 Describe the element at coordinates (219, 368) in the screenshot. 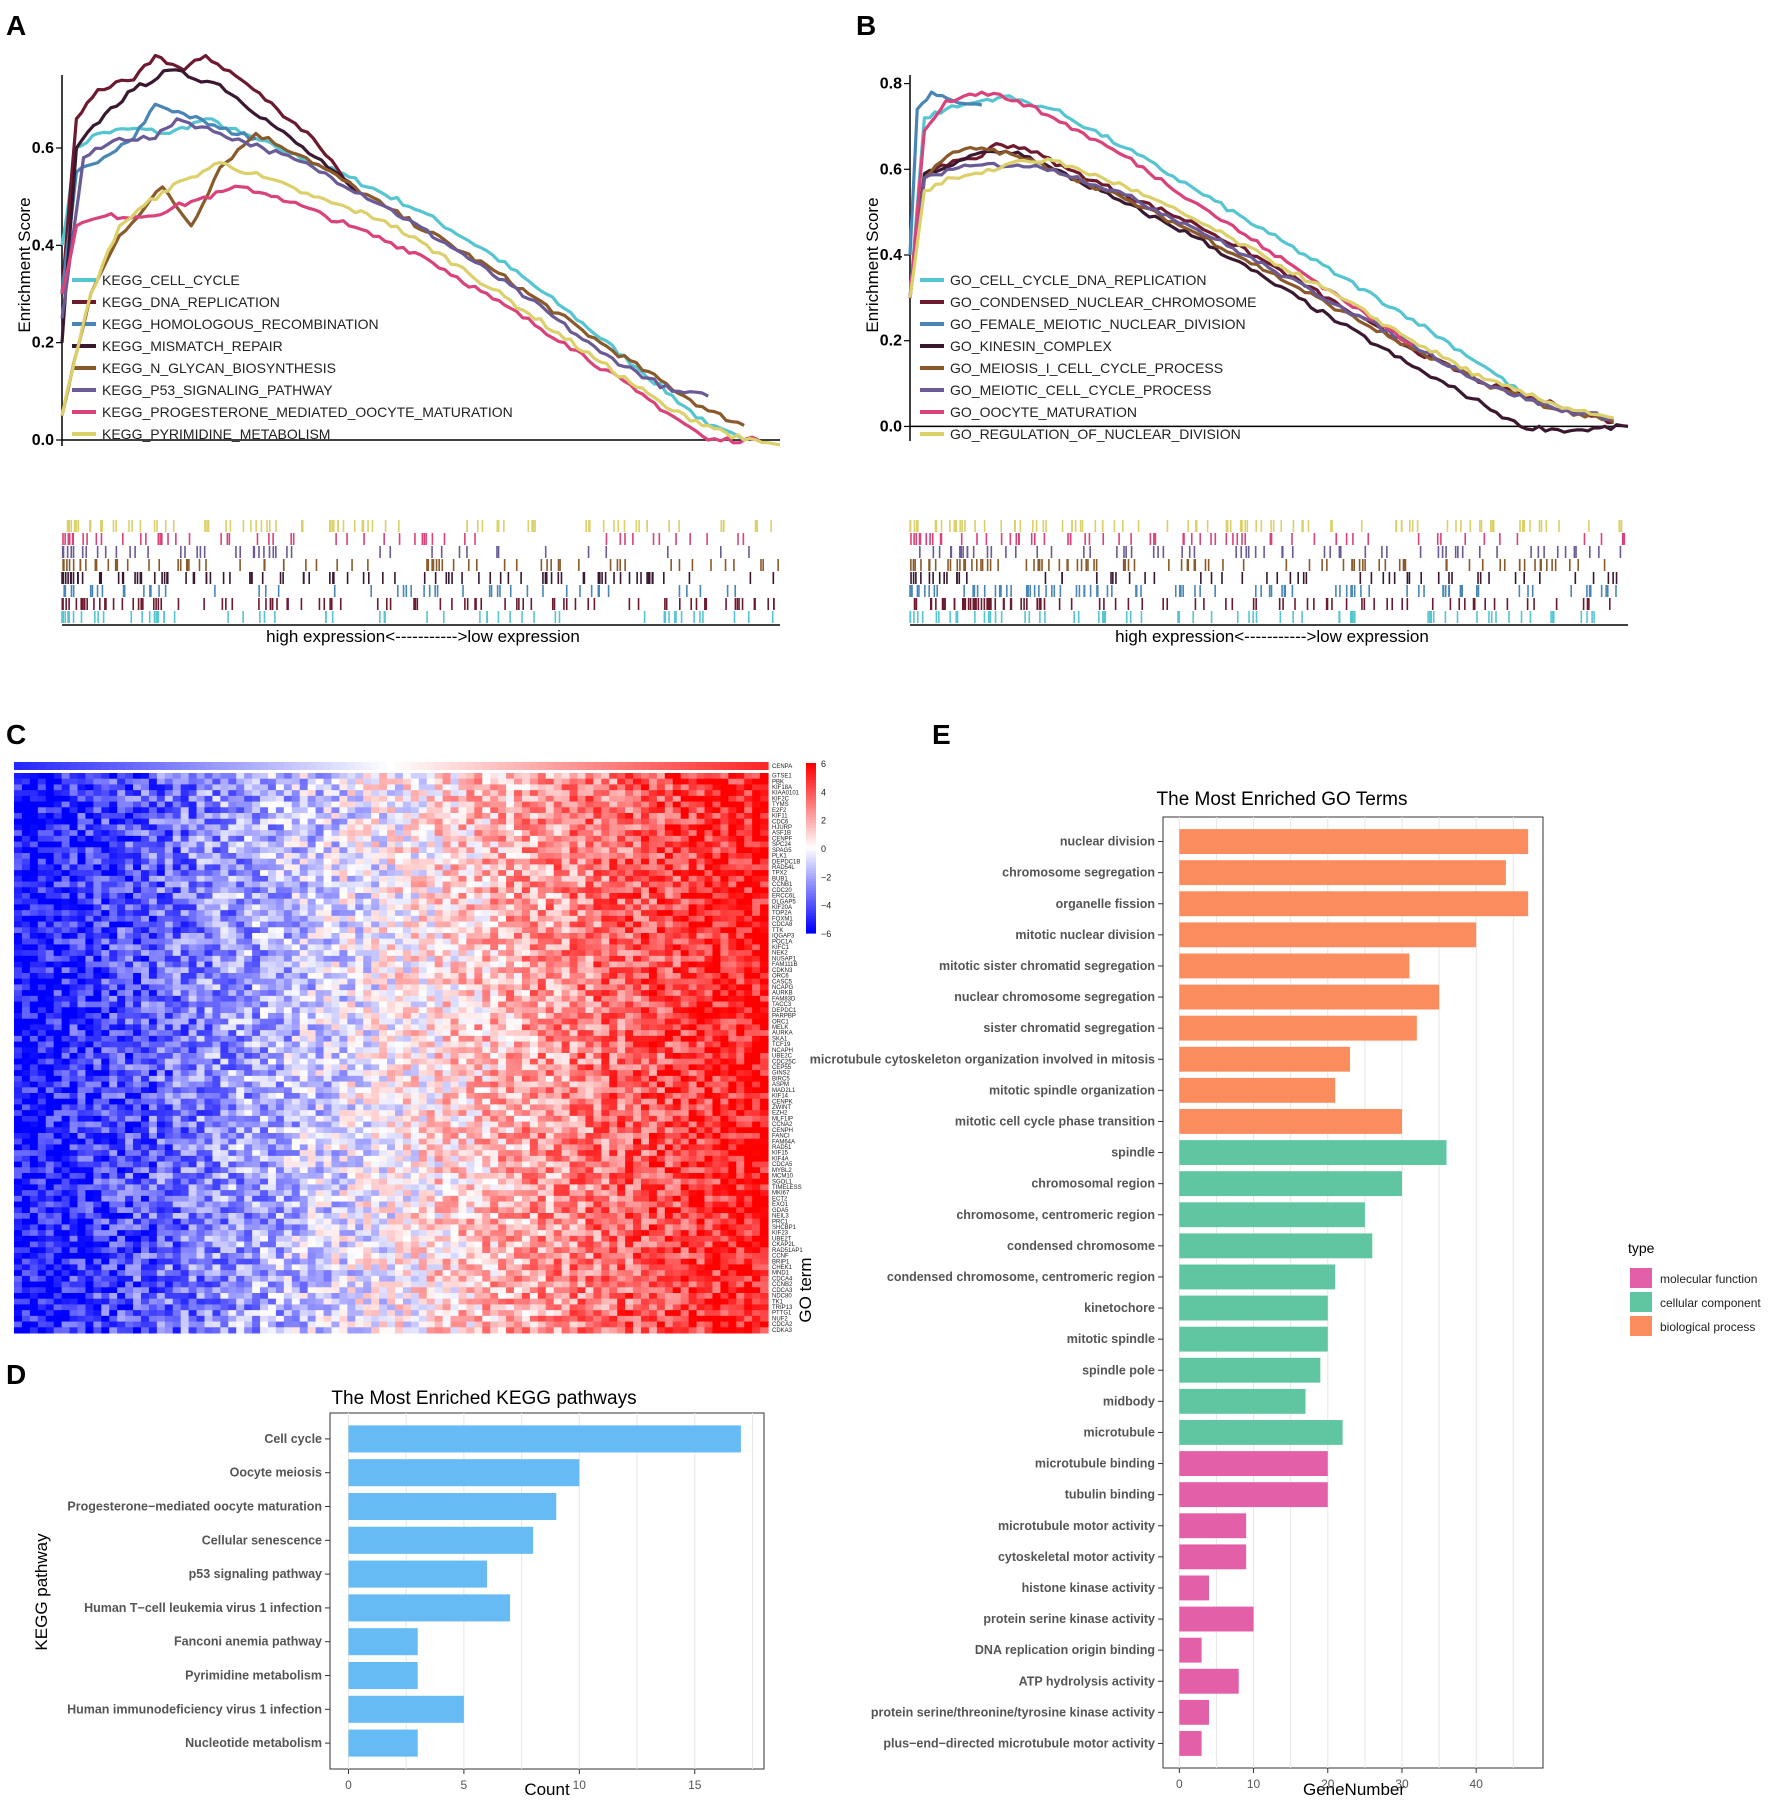

I see `gsea-legend-label: KEGG_N_GLYCAN_BIOSYNTHESIS` at that location.